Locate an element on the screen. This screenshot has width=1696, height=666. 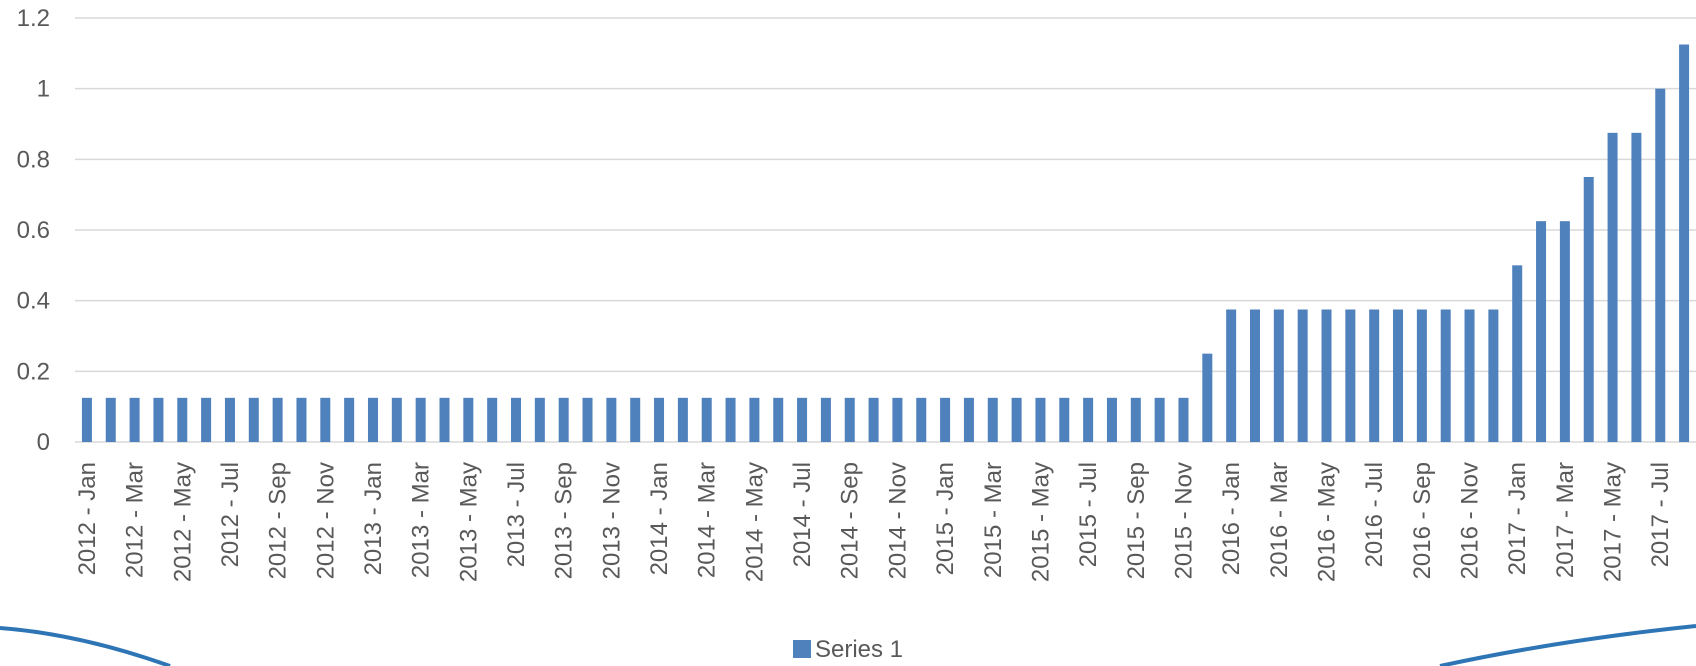
y-tick-label: 0.6 is located at coordinates (33, 230).